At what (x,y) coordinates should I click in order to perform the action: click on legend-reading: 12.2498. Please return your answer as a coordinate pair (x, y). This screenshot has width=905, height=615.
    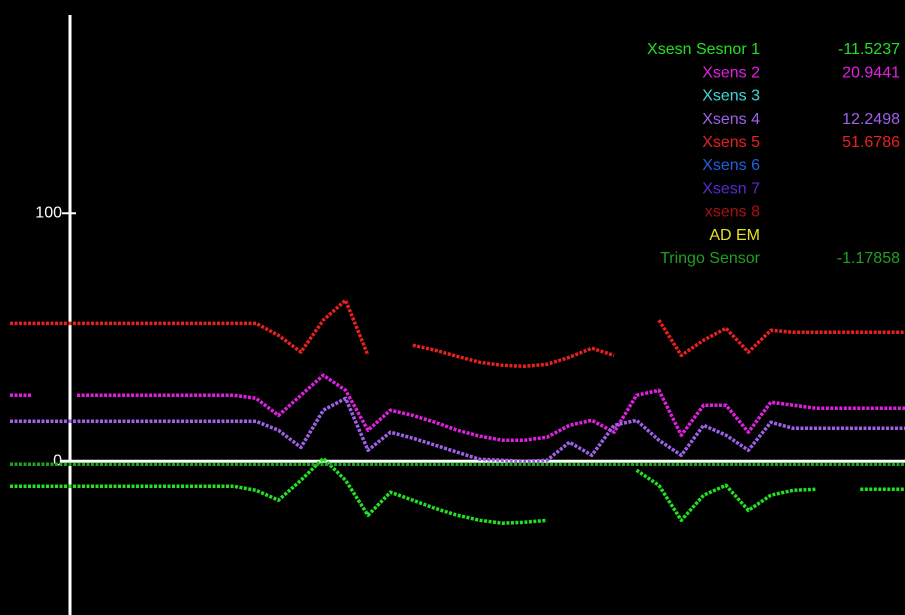
    Looking at the image, I should click on (871, 119).